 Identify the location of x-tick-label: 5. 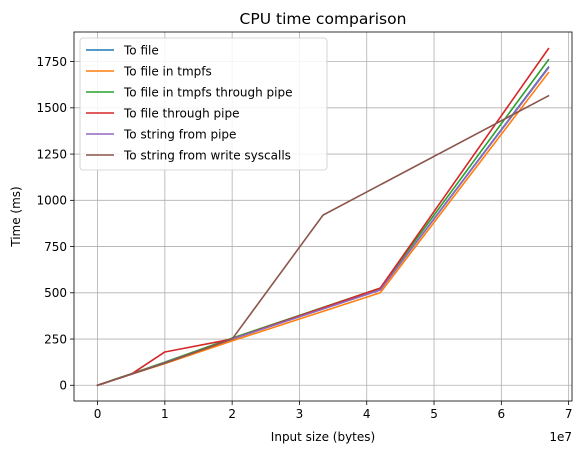
(434, 414).